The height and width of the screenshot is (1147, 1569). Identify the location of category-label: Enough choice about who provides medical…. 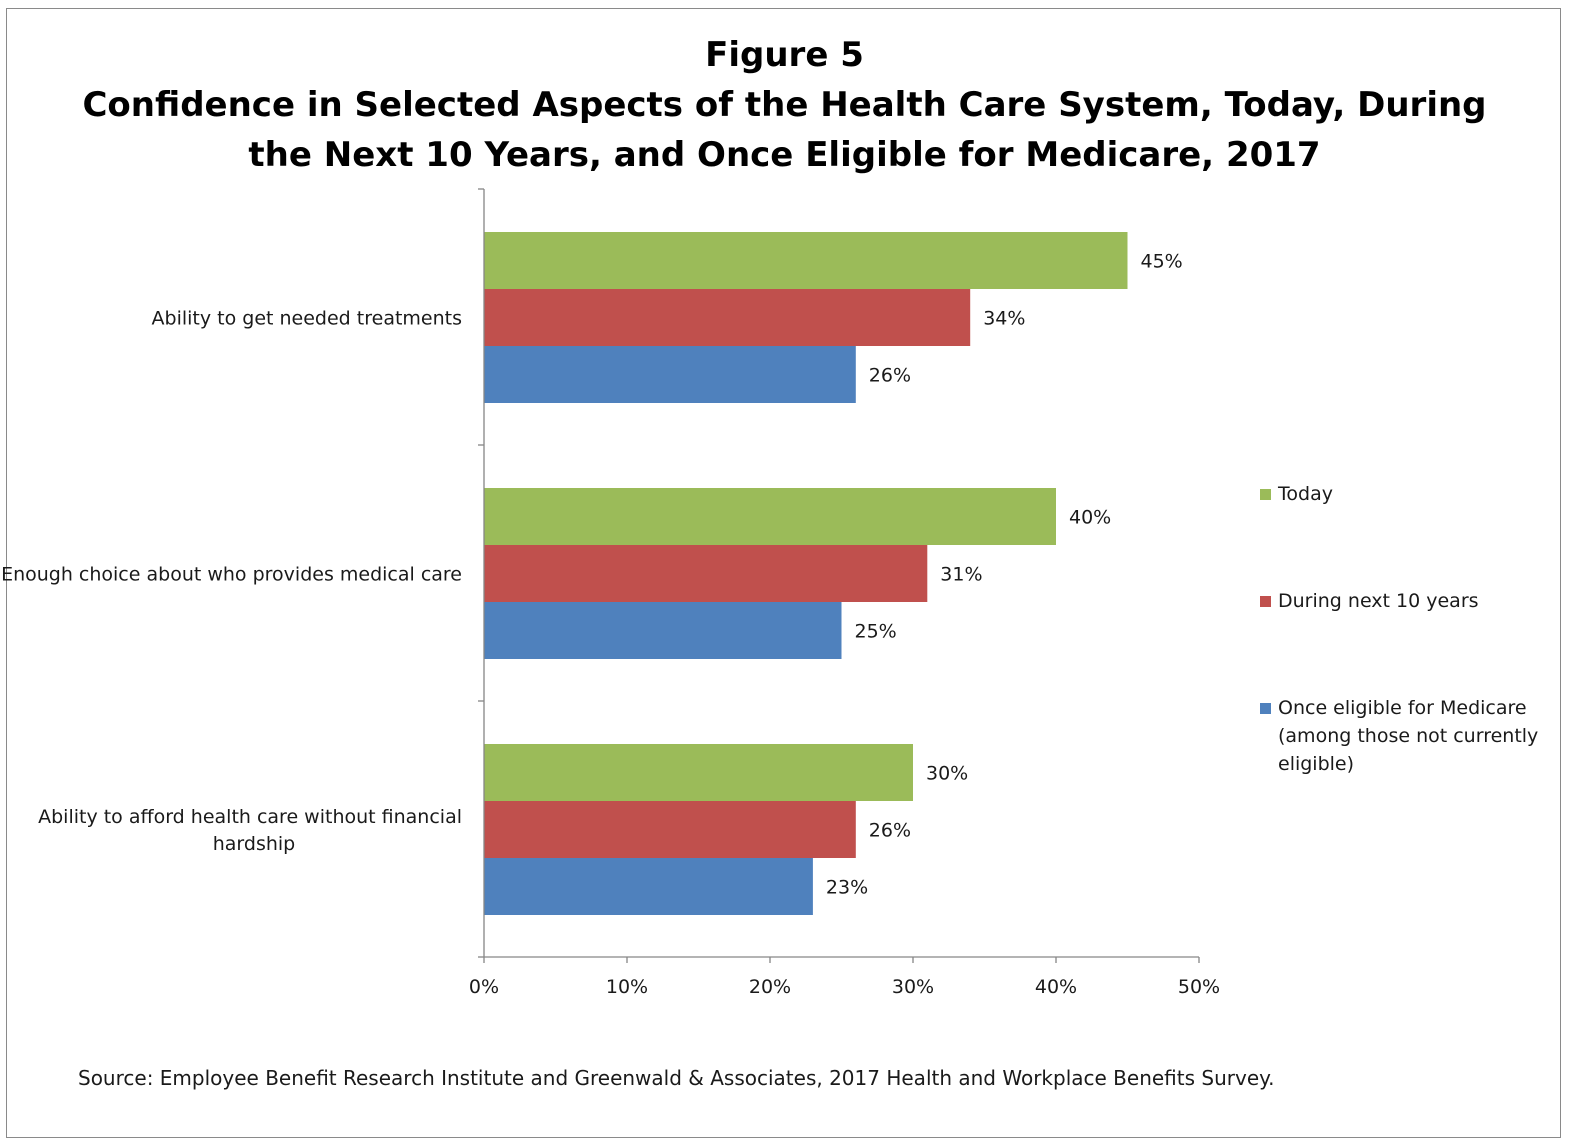
(231, 575).